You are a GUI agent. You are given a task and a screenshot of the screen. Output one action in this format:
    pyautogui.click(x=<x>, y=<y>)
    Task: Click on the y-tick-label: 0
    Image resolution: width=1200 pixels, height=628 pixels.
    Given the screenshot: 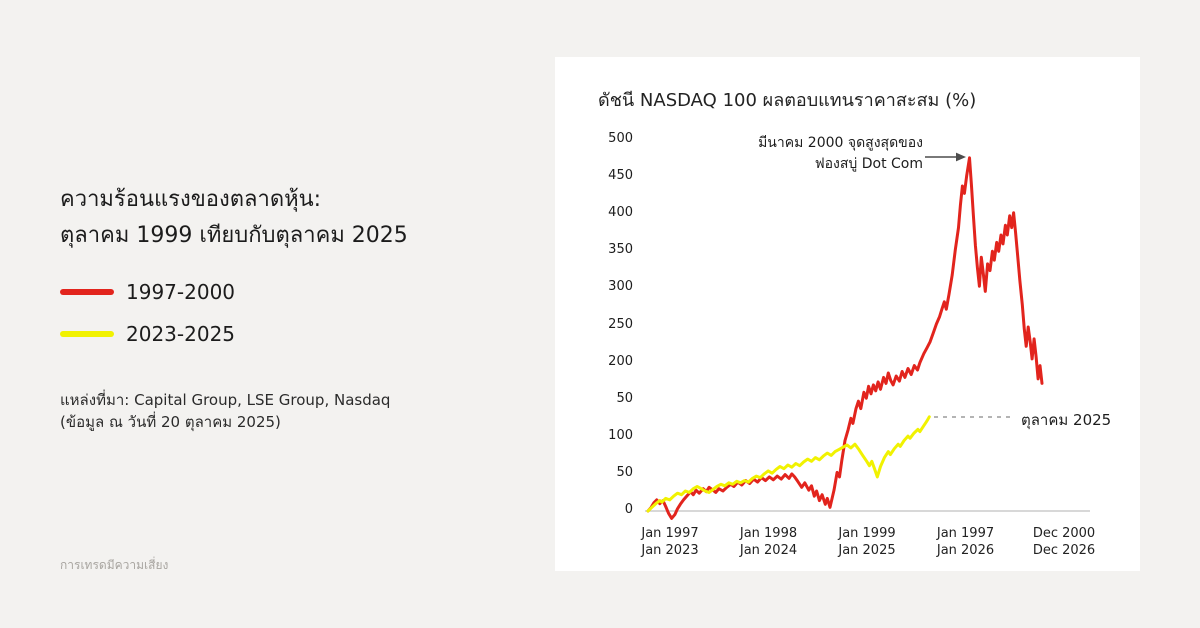 What is the action you would take?
    pyautogui.click(x=628, y=509)
    